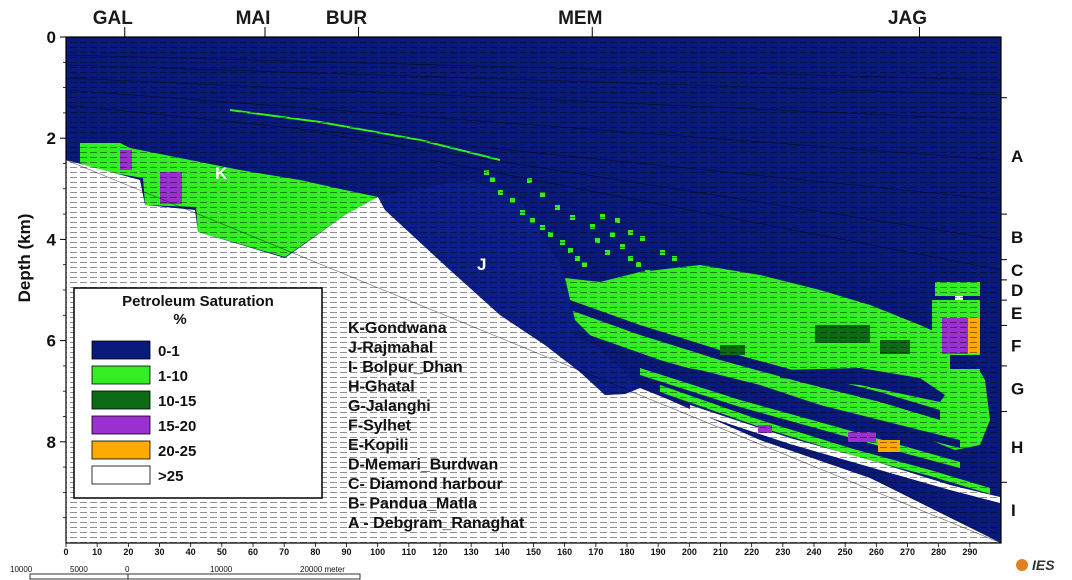  I want to click on x-tick-label: 100, so click(377, 552).